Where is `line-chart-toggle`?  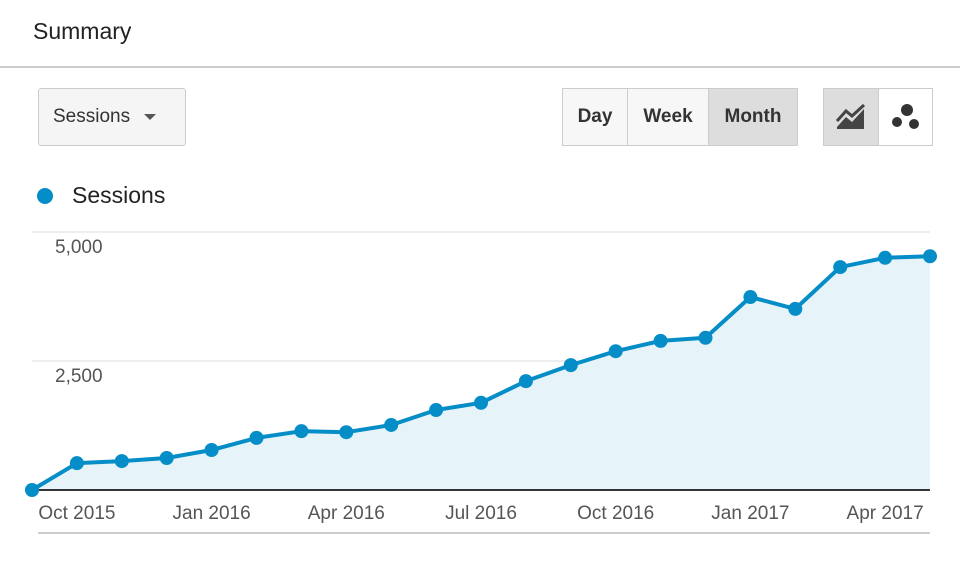 line-chart-toggle is located at coordinates (851, 117).